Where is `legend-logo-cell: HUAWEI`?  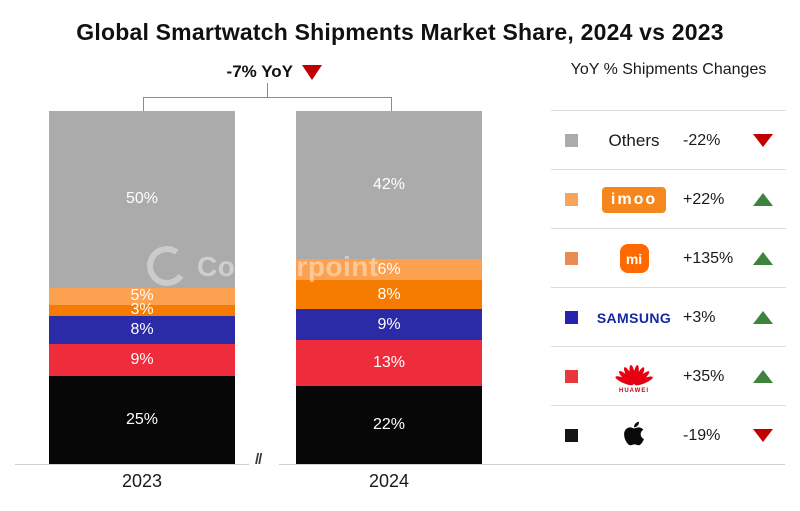
legend-logo-cell: HUAWEI is located at coordinates (634, 376).